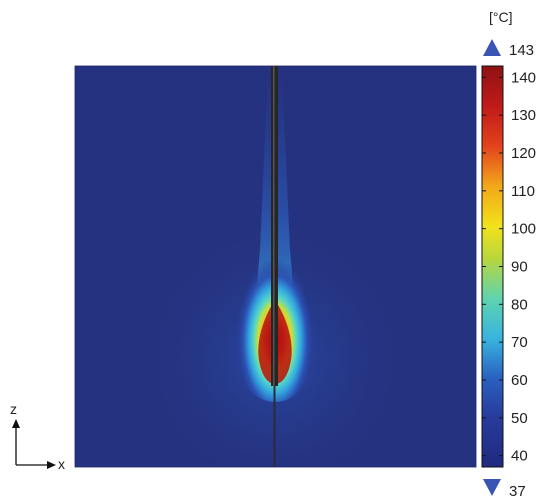  Describe the element at coordinates (523, 77) in the screenshot. I see `colorbar-tick-label-140: 140` at that location.